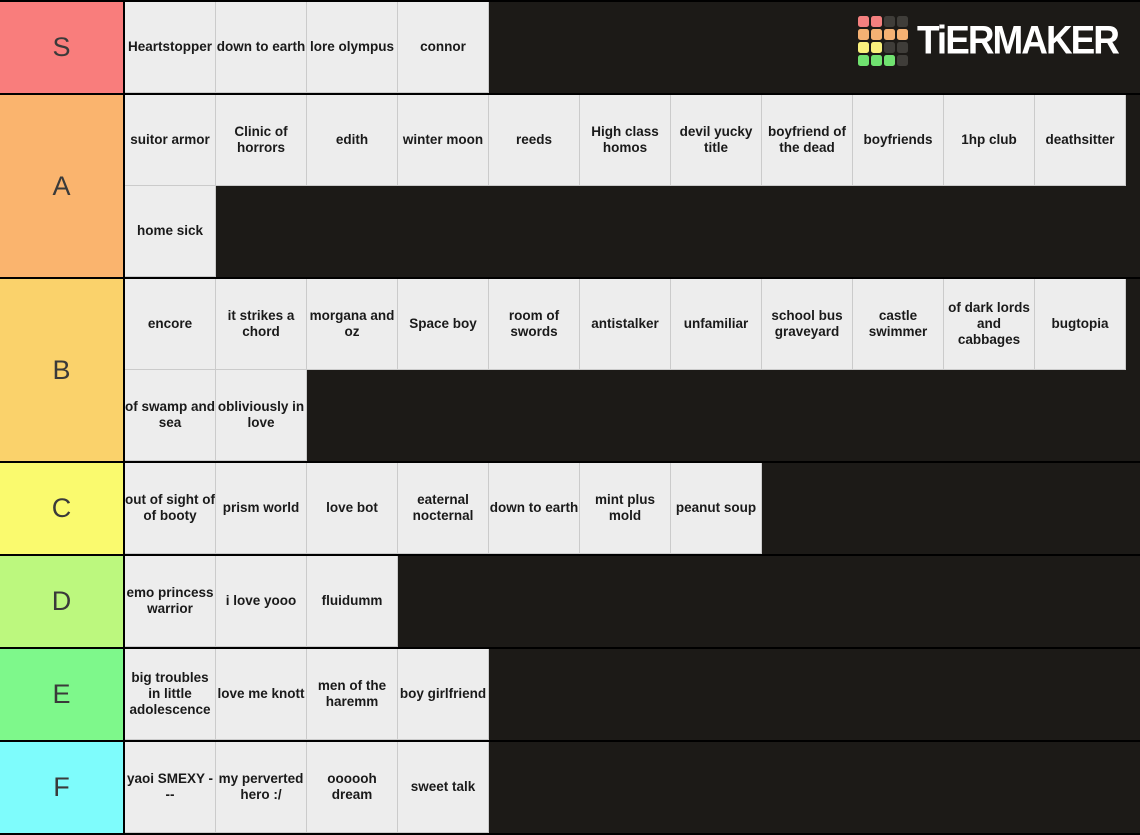  I want to click on tiermaker-grid-icon, so click(882, 41).